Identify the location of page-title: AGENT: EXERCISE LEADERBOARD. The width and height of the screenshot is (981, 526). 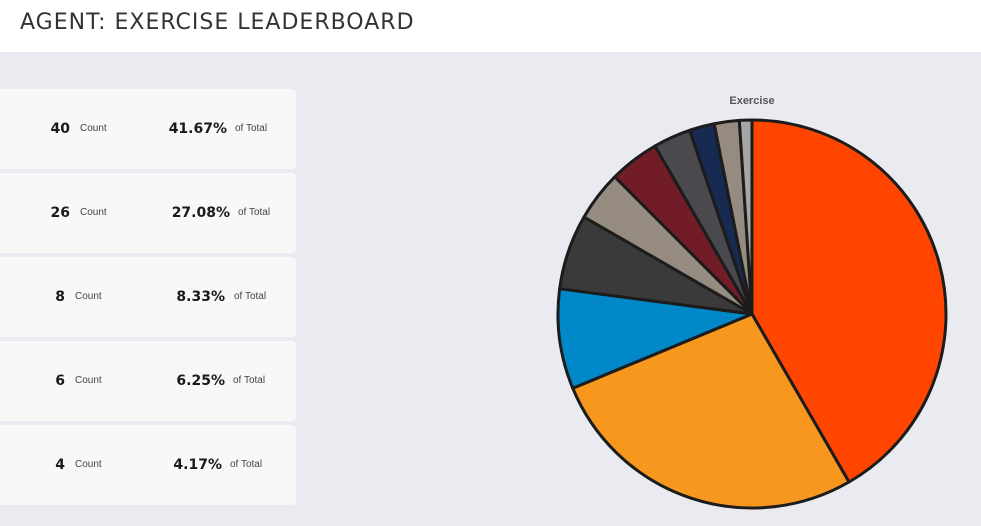
(217, 22).